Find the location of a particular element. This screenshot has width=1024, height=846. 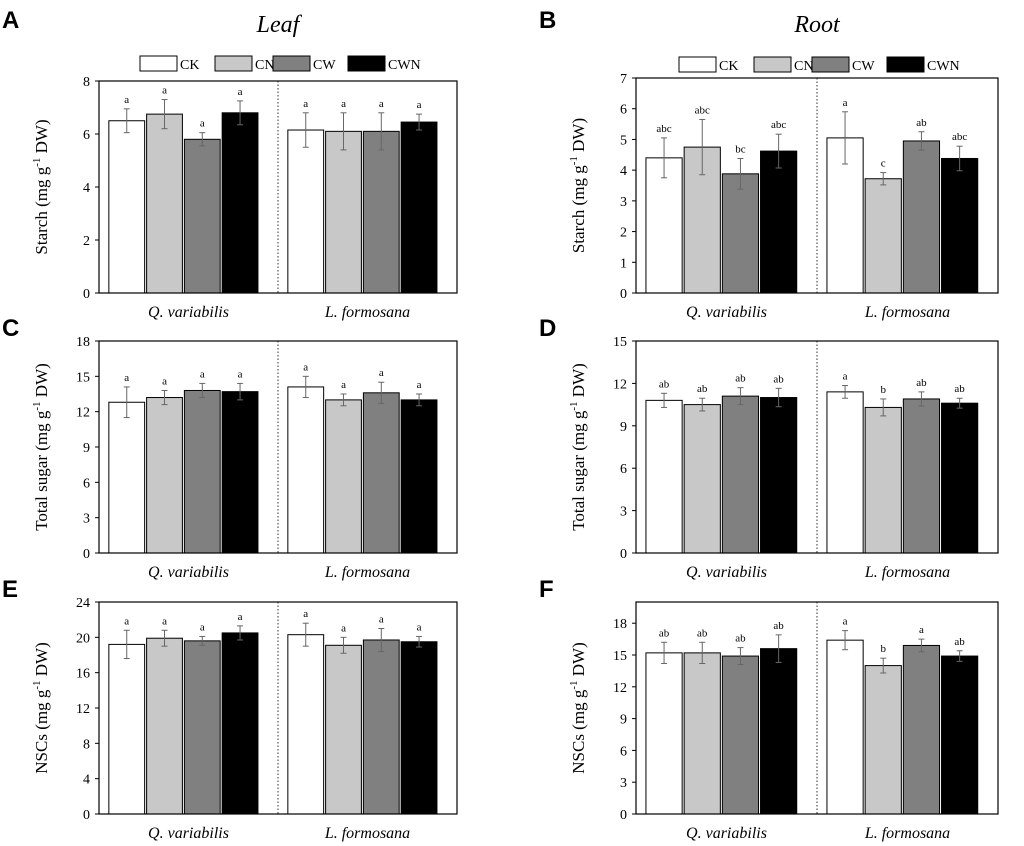

y-tick-label: 8 is located at coordinates (86, 82).